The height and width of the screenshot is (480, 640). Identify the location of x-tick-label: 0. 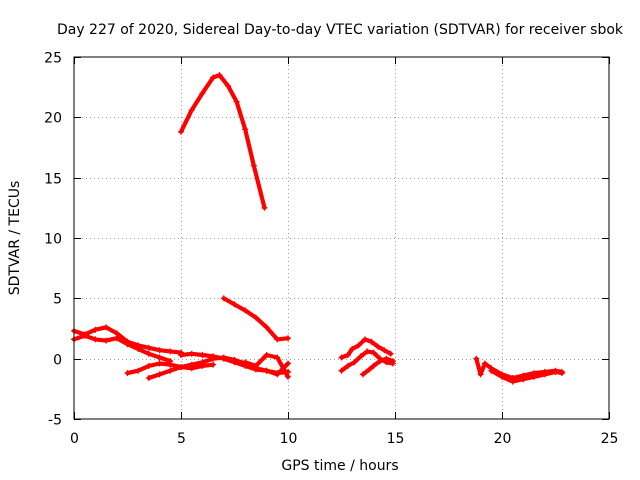
(74, 439).